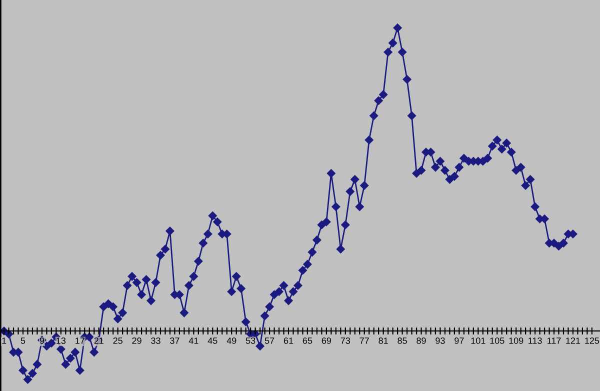 This screenshot has height=391, width=600. Describe the element at coordinates (402, 340) in the screenshot. I see `x-tick-label: 85` at that location.